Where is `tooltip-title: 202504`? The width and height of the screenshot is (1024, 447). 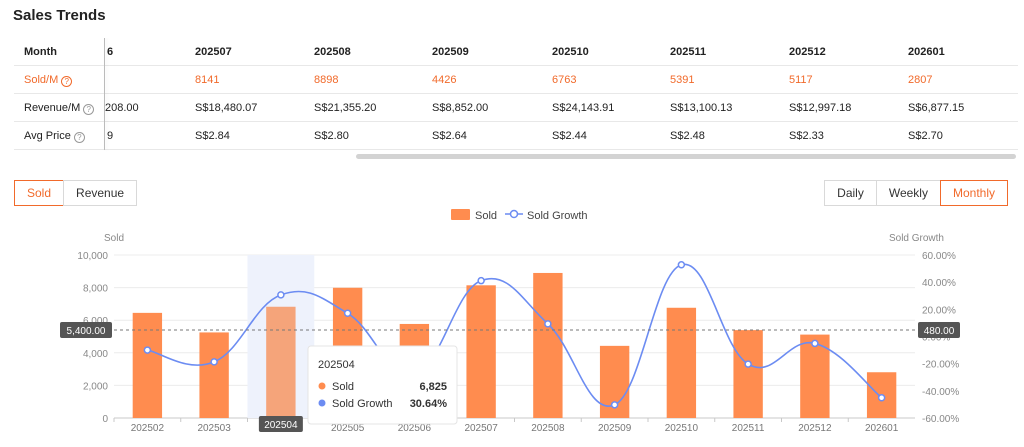
tooltip-title: 202504 is located at coordinates (336, 365).